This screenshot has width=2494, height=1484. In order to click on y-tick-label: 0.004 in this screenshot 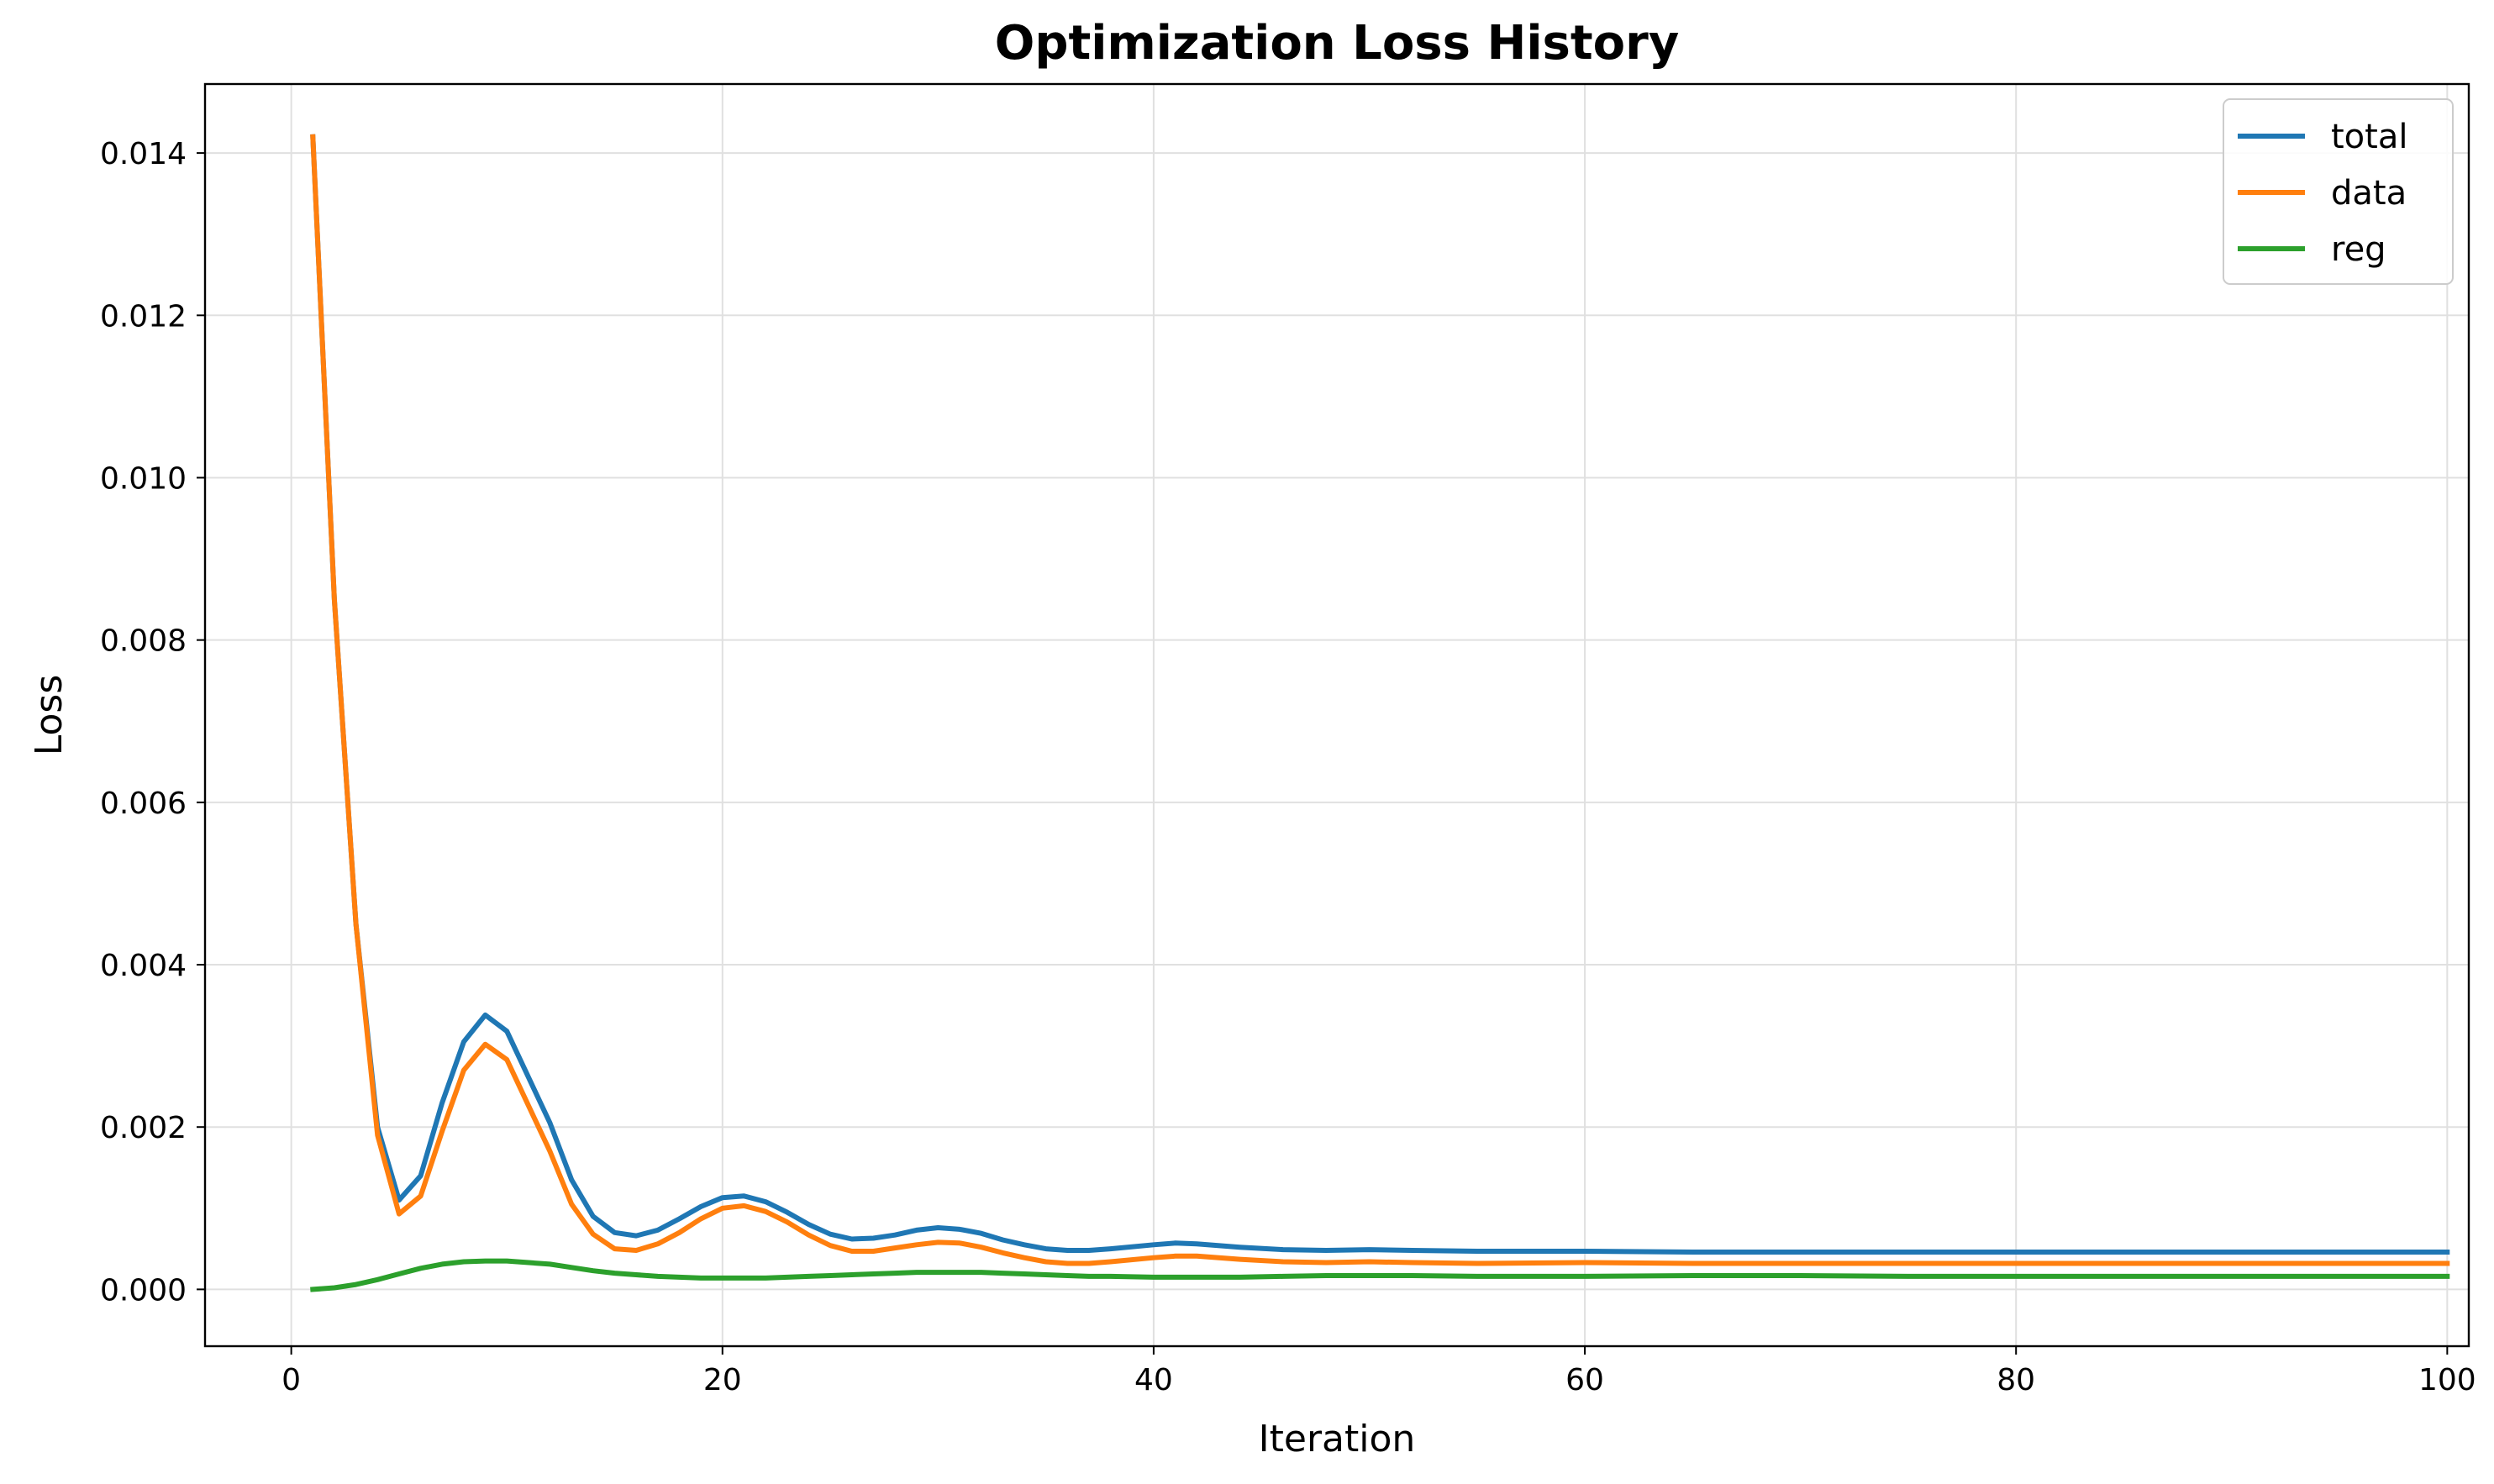, I will do `click(143, 966)`.